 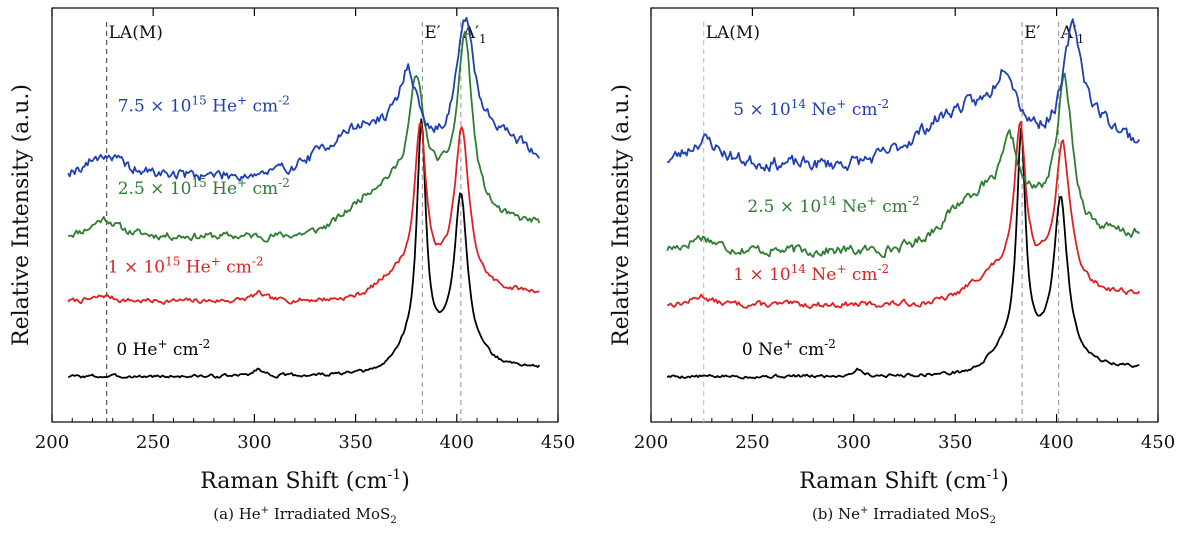 What do you see at coordinates (789, 348) in the screenshot?
I see `series-label: 0 Ne+ cm-2` at bounding box center [789, 348].